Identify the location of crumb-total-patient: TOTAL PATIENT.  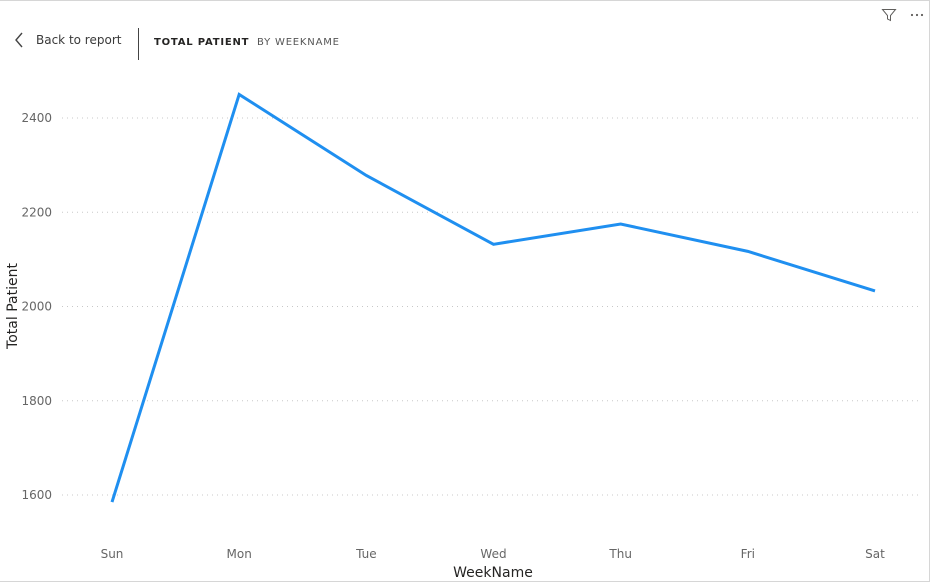
(202, 42).